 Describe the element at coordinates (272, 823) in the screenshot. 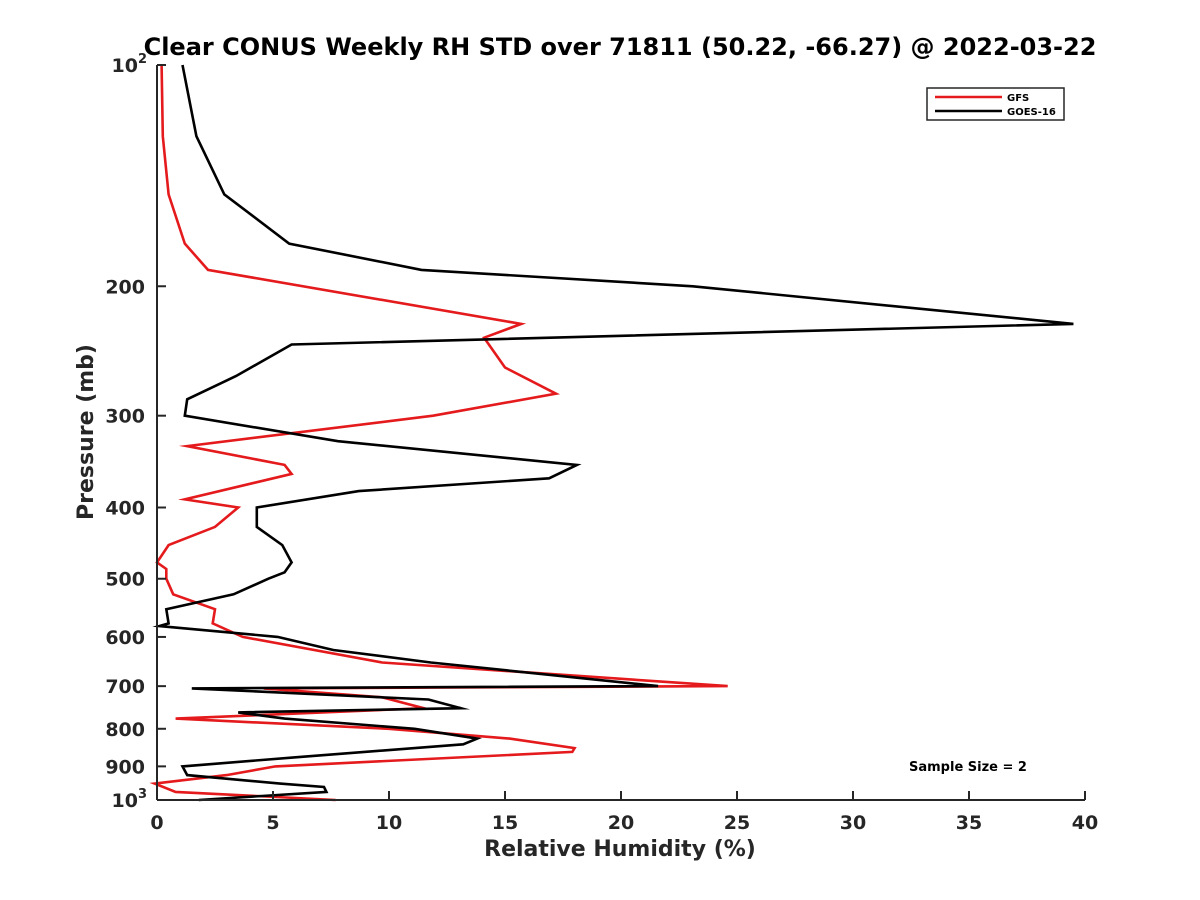

I see `x-tick-label: 5` at that location.